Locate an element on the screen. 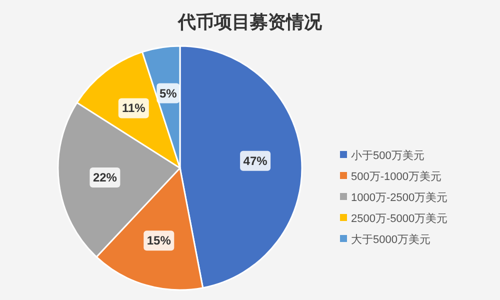 This screenshot has width=500, height=300. chart-title: 代币项目募资情况 is located at coordinates (250, 22).